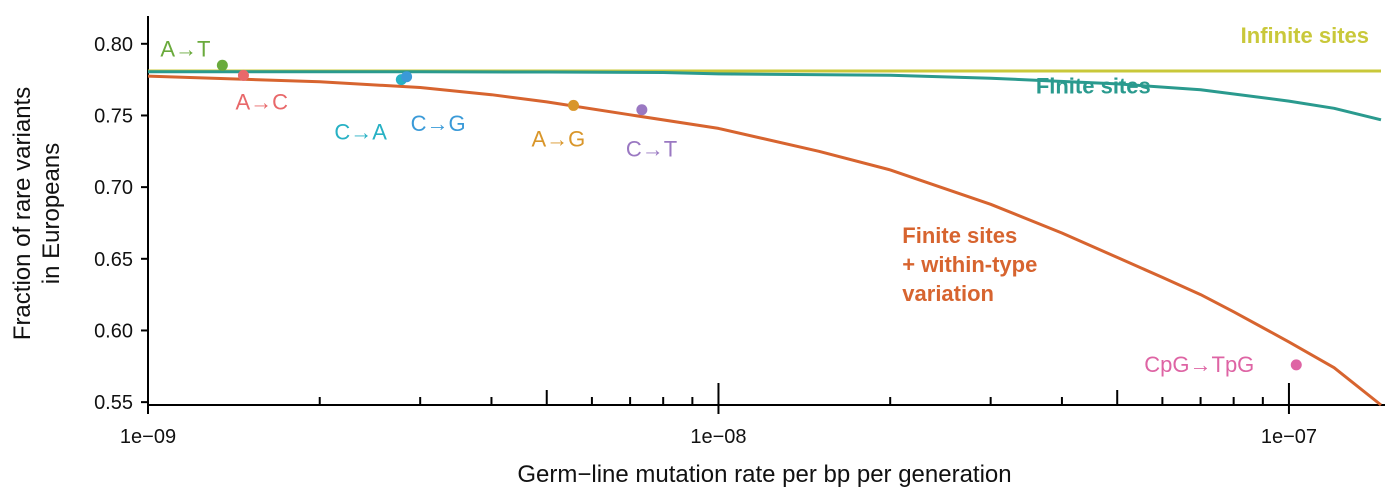  Describe the element at coordinates (1199, 364) in the screenshot. I see `mutation-label: CpG→TpG` at that location.